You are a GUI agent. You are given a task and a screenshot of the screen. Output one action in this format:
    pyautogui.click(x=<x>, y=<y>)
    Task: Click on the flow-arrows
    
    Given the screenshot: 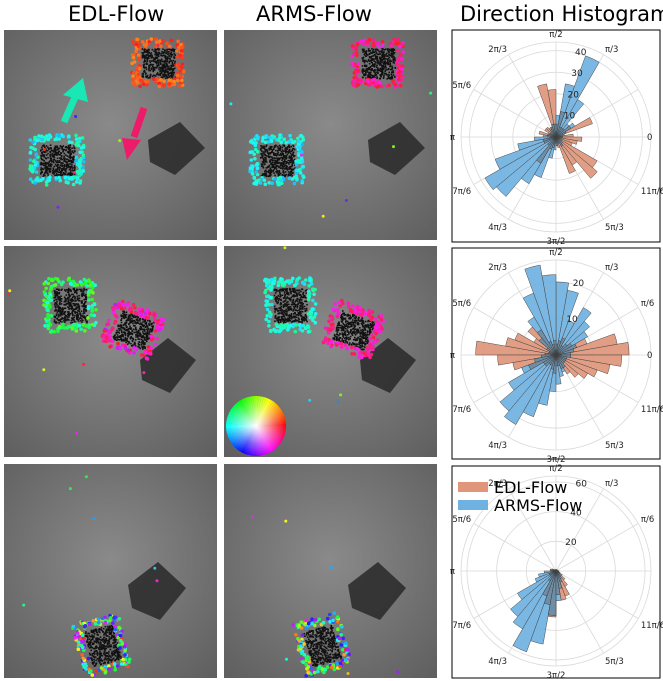 What is the action you would take?
    pyautogui.click(x=104, y=119)
    